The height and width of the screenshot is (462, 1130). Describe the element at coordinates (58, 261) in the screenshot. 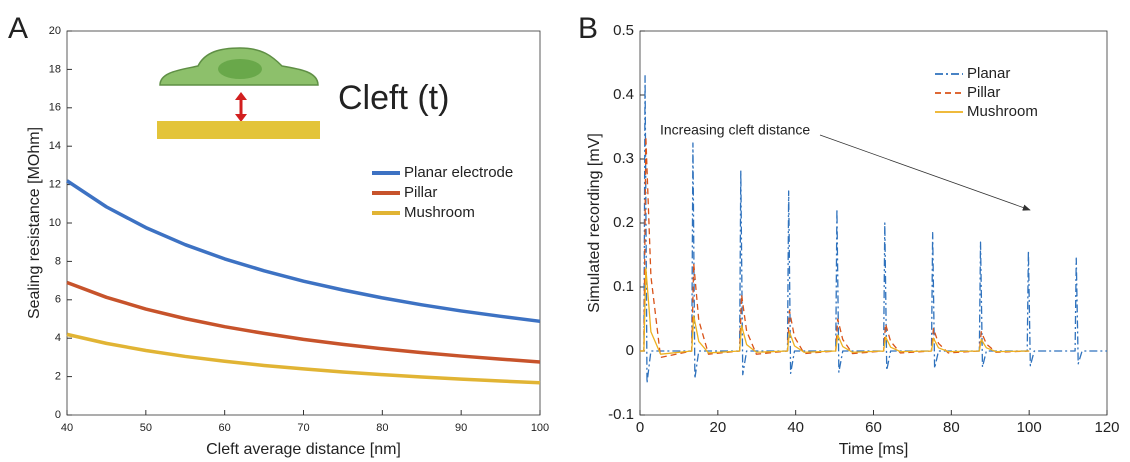

I see `y-tick-label: 8` at that location.